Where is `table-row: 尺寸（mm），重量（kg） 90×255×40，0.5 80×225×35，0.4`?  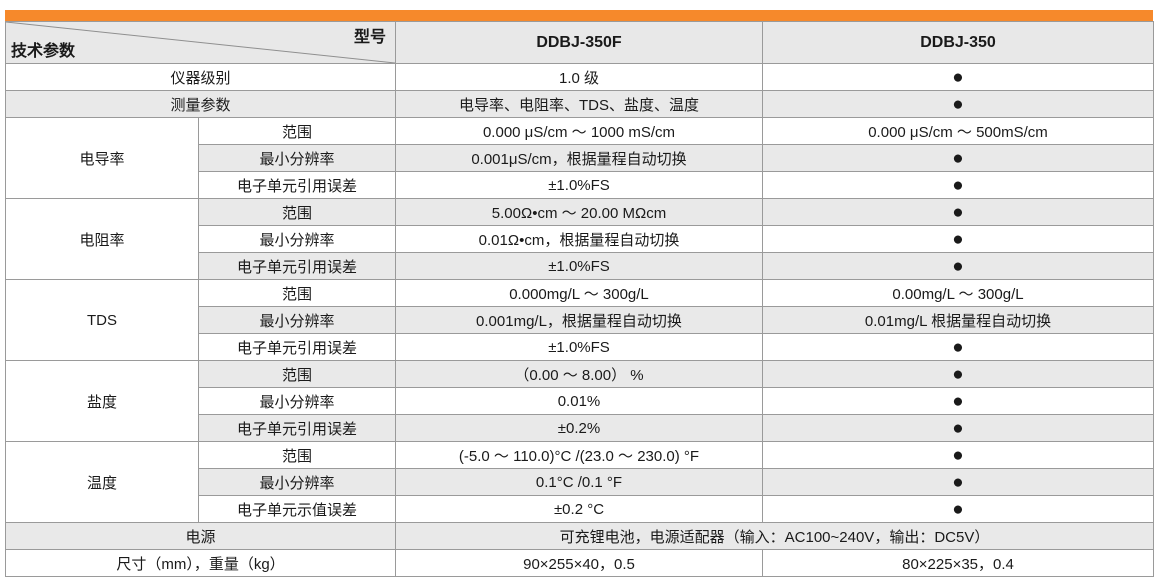 table-row: 尺寸（mm），重量（kg） 90×255×40，0.5 80×225×35，0.4 is located at coordinates (579, 563).